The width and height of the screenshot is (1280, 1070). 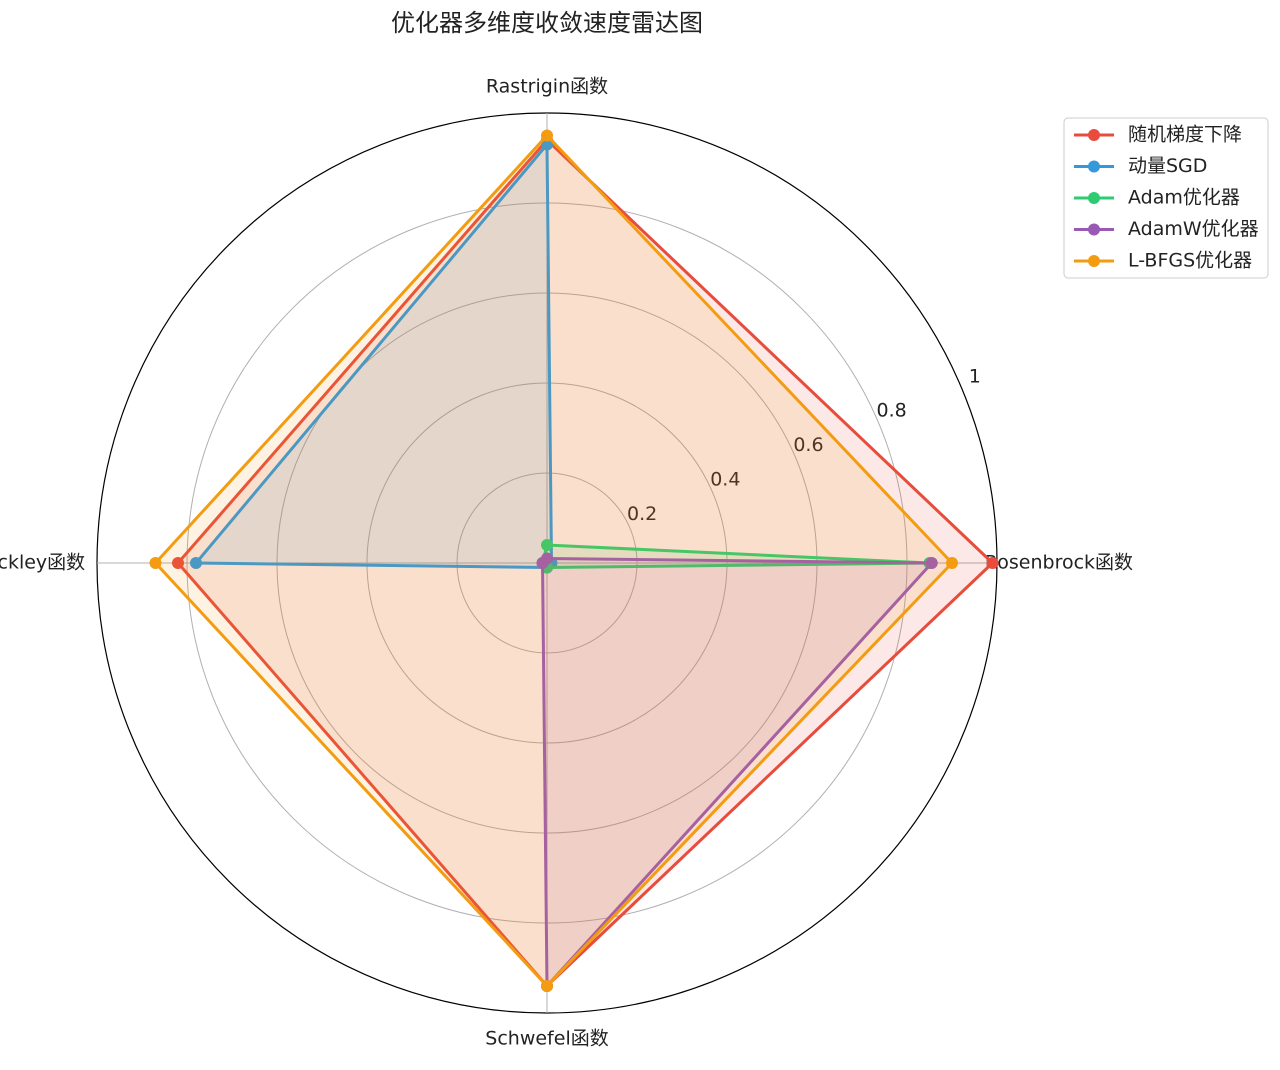 What do you see at coordinates (546, 1039) in the screenshot?
I see `axis-label: Schwefel函数` at bounding box center [546, 1039].